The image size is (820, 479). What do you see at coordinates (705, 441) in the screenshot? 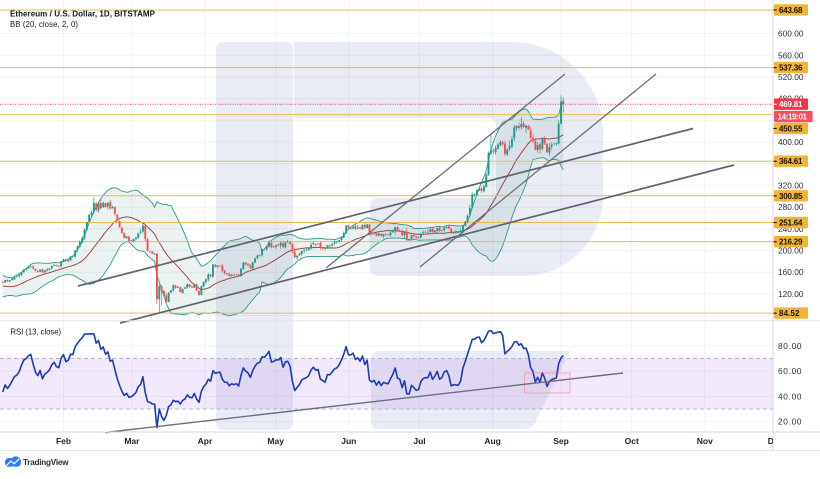
I see `svg-text: Nov` at bounding box center [705, 441].